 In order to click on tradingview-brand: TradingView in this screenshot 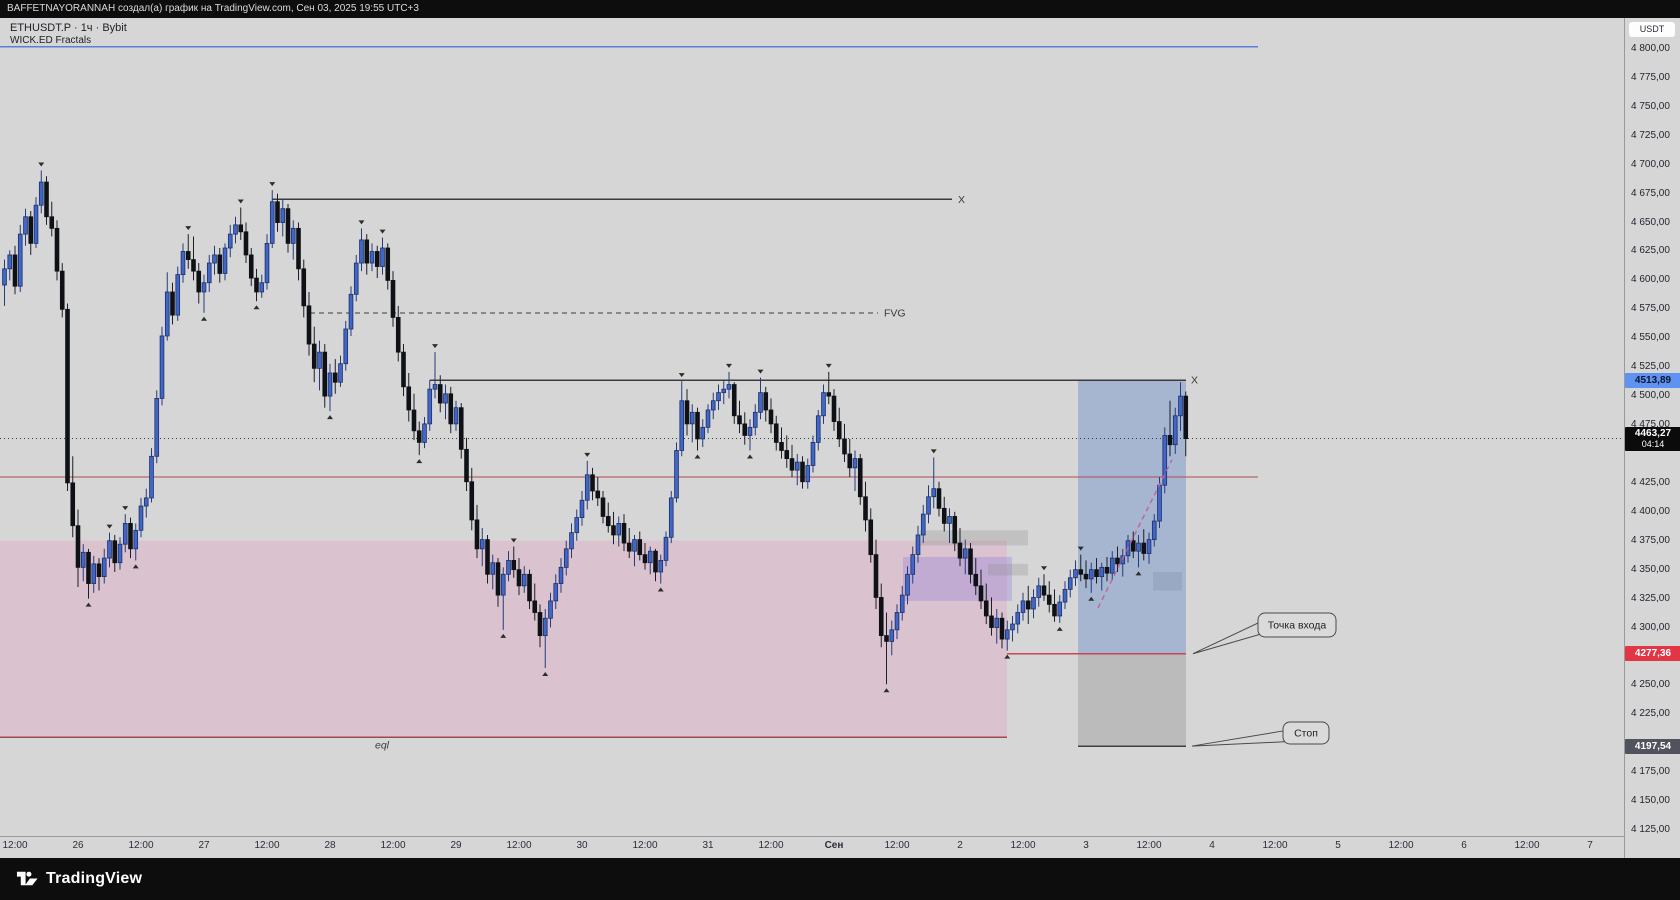, I will do `click(79, 878)`.